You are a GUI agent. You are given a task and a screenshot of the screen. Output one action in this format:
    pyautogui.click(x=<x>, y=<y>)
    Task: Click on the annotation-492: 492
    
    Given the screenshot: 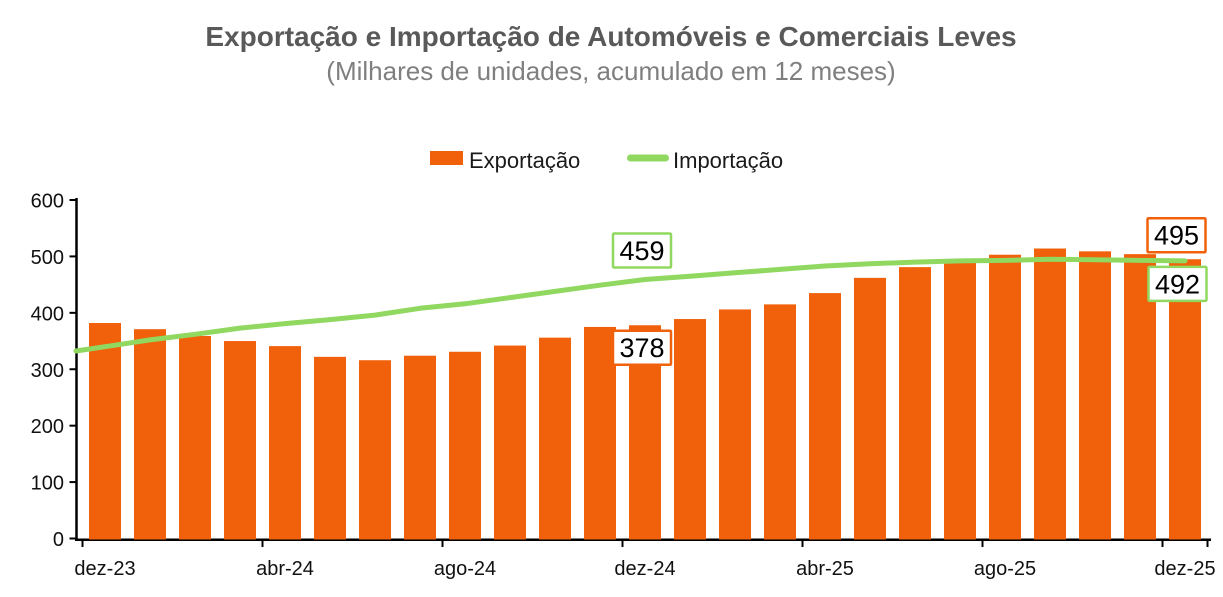 What is the action you would take?
    pyautogui.click(x=1177, y=284)
    